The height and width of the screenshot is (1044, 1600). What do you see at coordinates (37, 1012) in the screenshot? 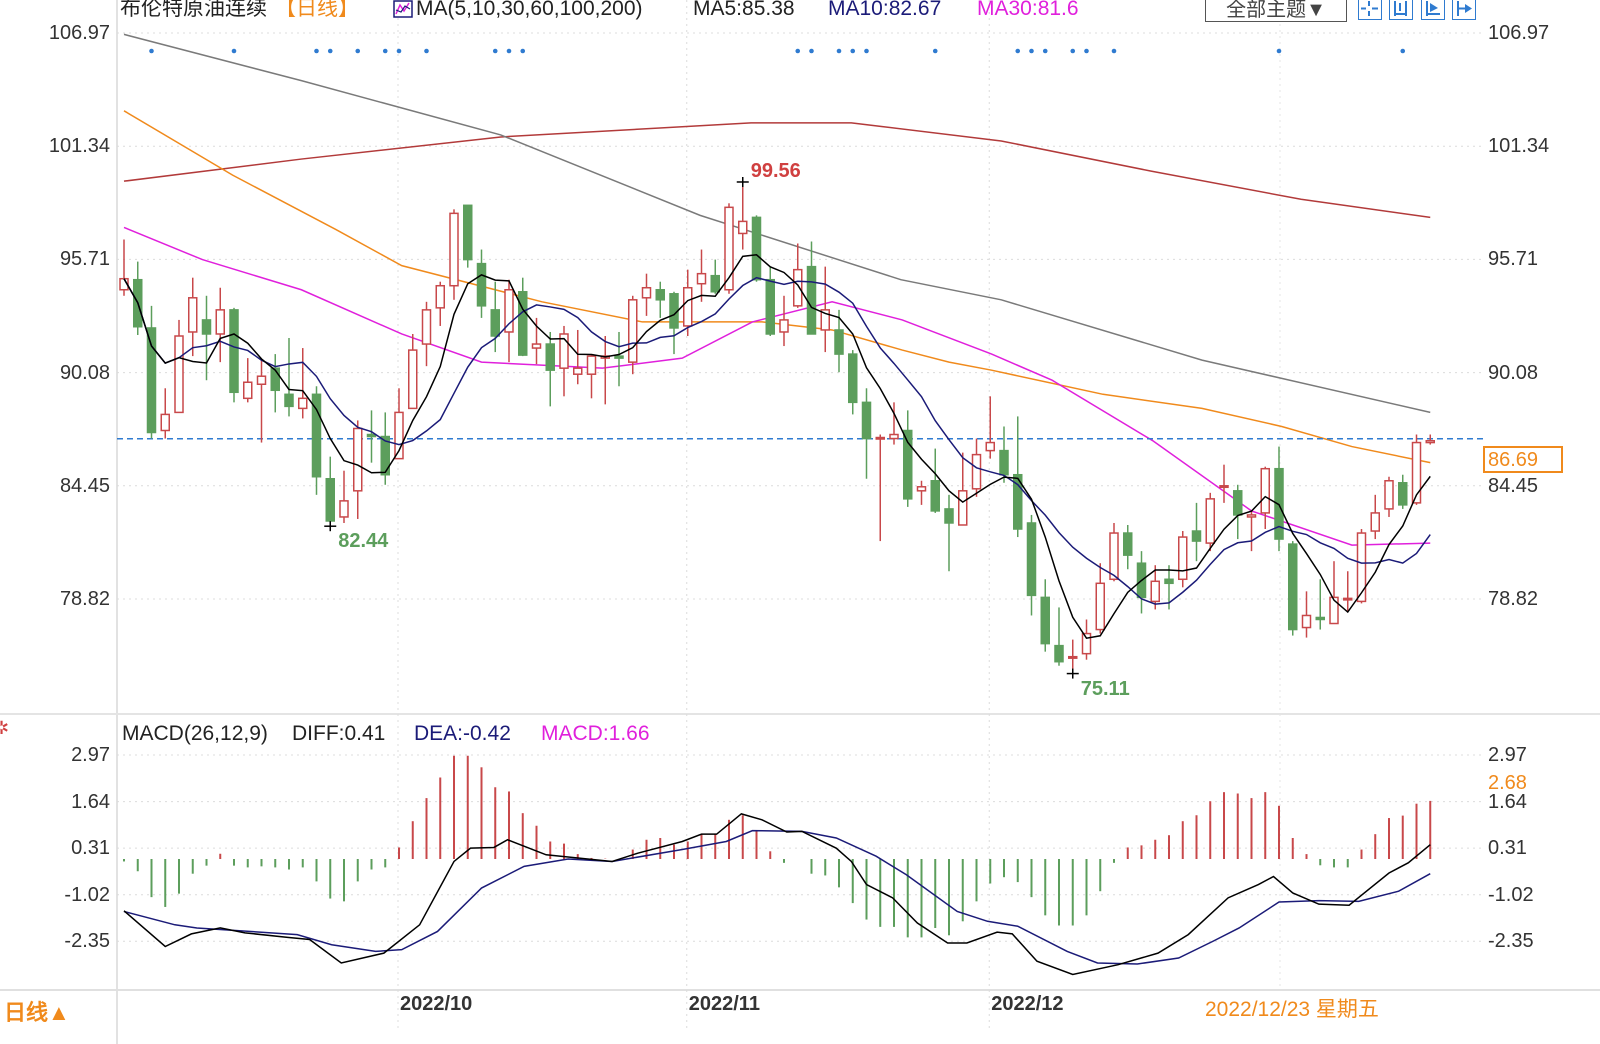
I see `period-toggle-button: 日线▲` at bounding box center [37, 1012].